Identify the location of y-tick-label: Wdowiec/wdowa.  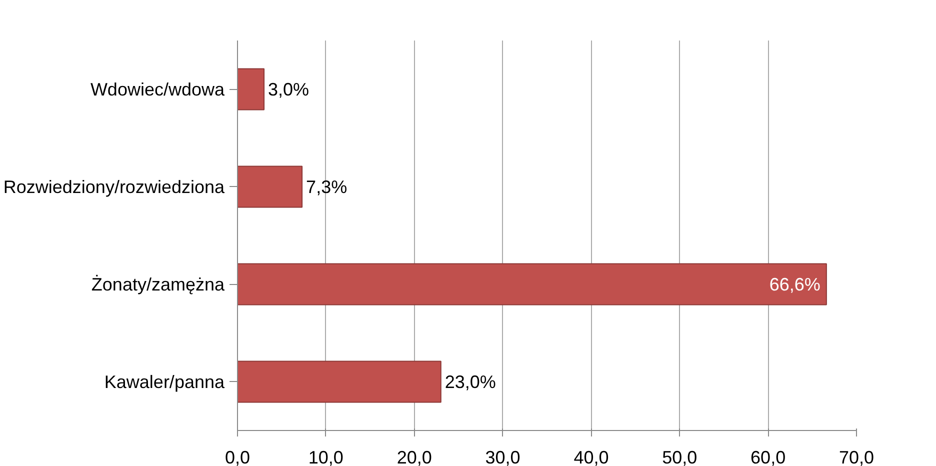
(158, 89).